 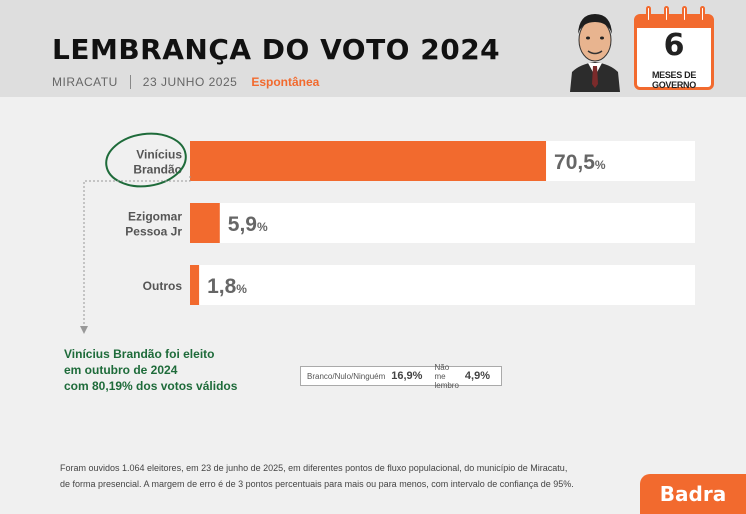 I want to click on calendar-badge: 6 MESES DE GOVERNO, so click(x=674, y=48).